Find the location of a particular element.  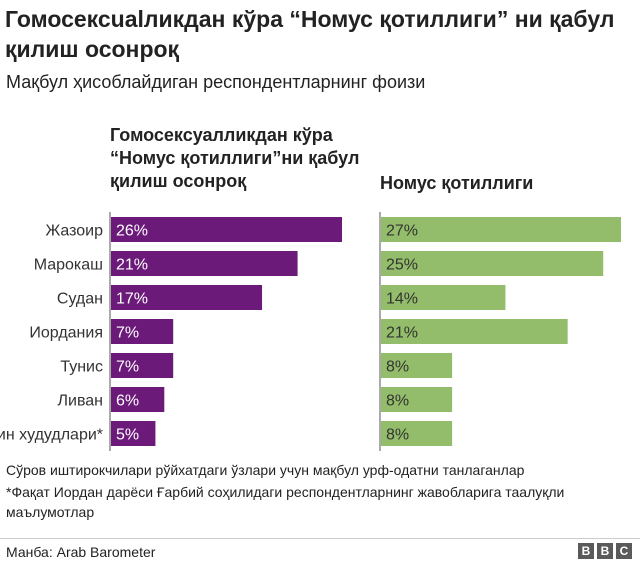

bar-value-label: 14% is located at coordinates (402, 299).